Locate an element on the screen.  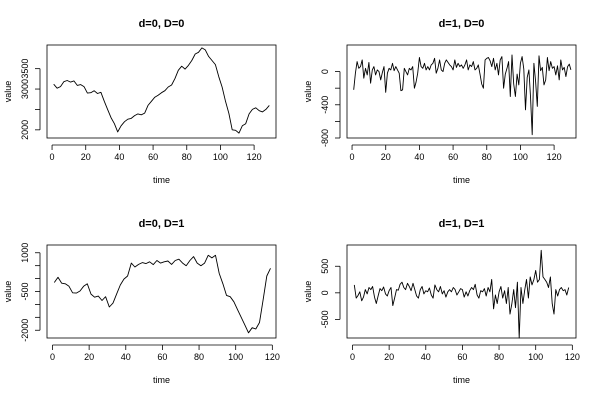
chart-2-plot-frame is located at coordinates (461, 91).